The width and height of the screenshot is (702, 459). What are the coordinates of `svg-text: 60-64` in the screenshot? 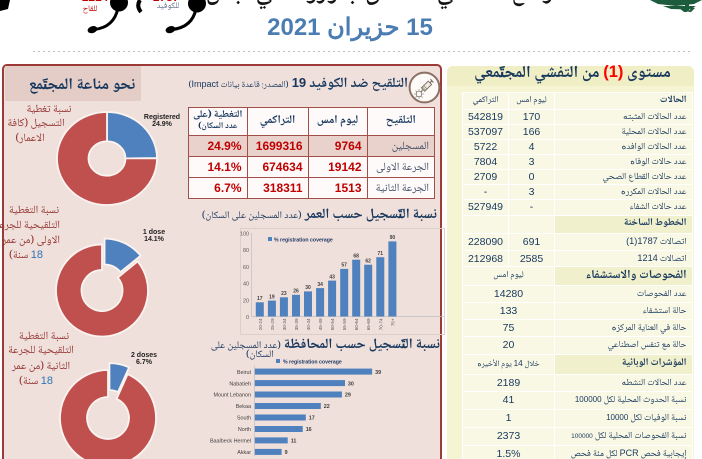 It's located at (356, 324).